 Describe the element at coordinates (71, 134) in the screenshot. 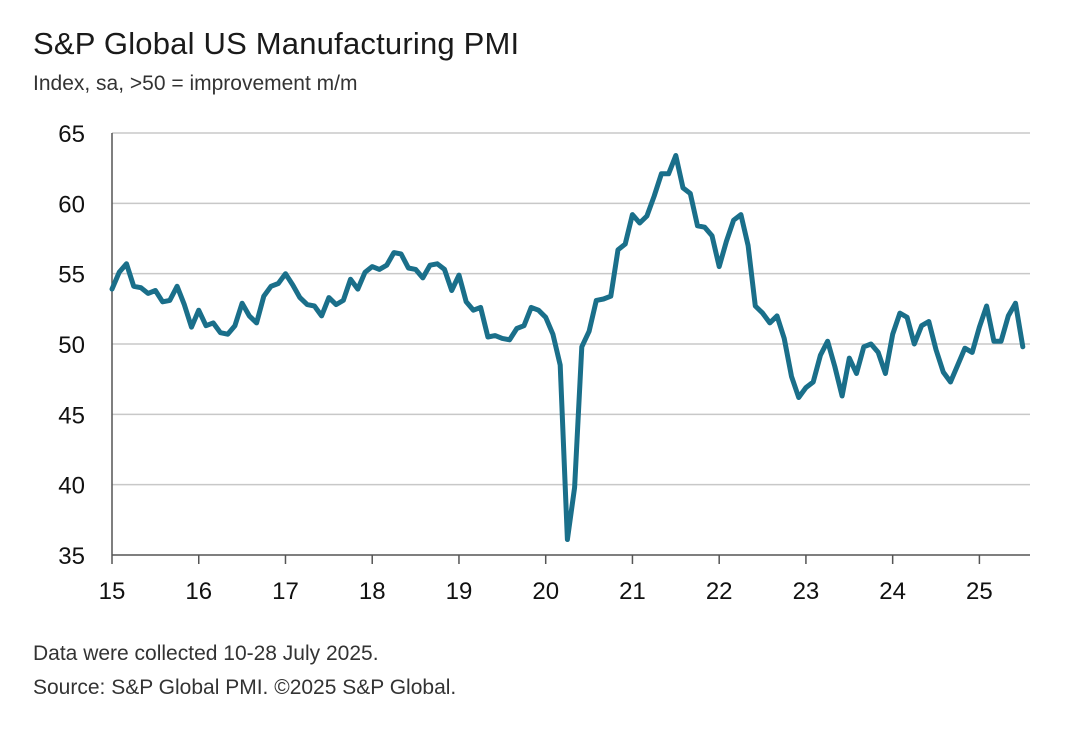

I see `y-tick-label: 65` at that location.